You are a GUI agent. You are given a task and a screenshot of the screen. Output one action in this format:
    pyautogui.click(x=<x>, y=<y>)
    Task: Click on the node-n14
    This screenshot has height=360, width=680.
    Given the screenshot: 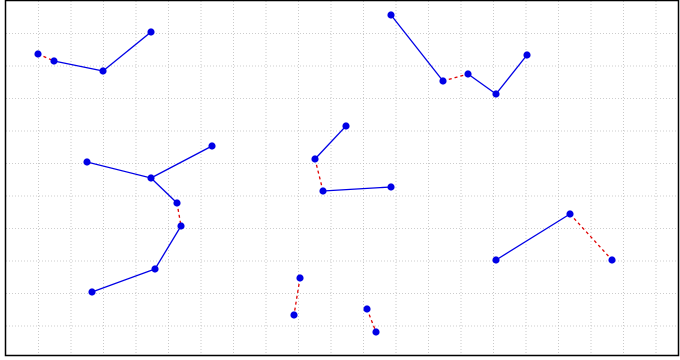 What is the action you would take?
    pyautogui.click(x=181, y=226)
    